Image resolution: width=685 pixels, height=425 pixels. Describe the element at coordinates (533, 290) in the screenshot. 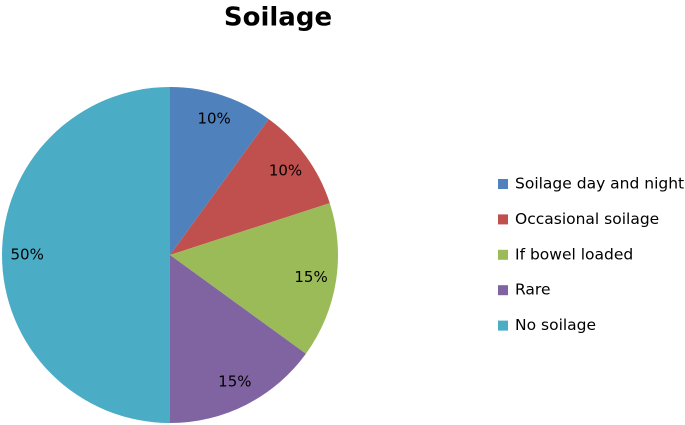

I see `legend-label: Rare` at that location.